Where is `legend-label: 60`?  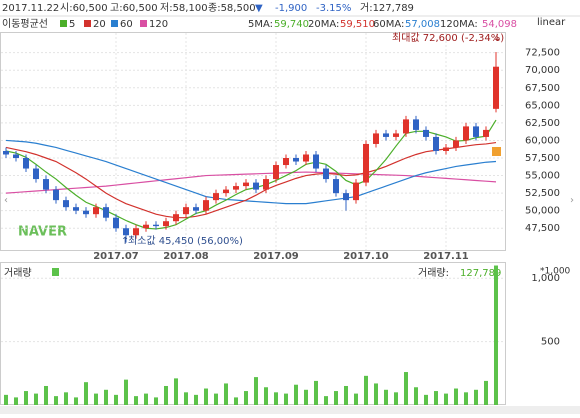 legend-label: 60 is located at coordinates (126, 24).